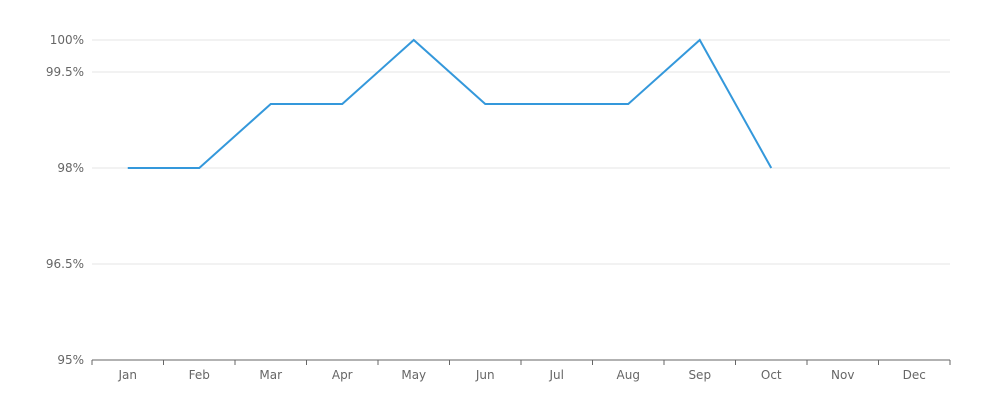  What do you see at coordinates (65, 72) in the screenshot?
I see `y-tick-label: 99.5%` at bounding box center [65, 72].